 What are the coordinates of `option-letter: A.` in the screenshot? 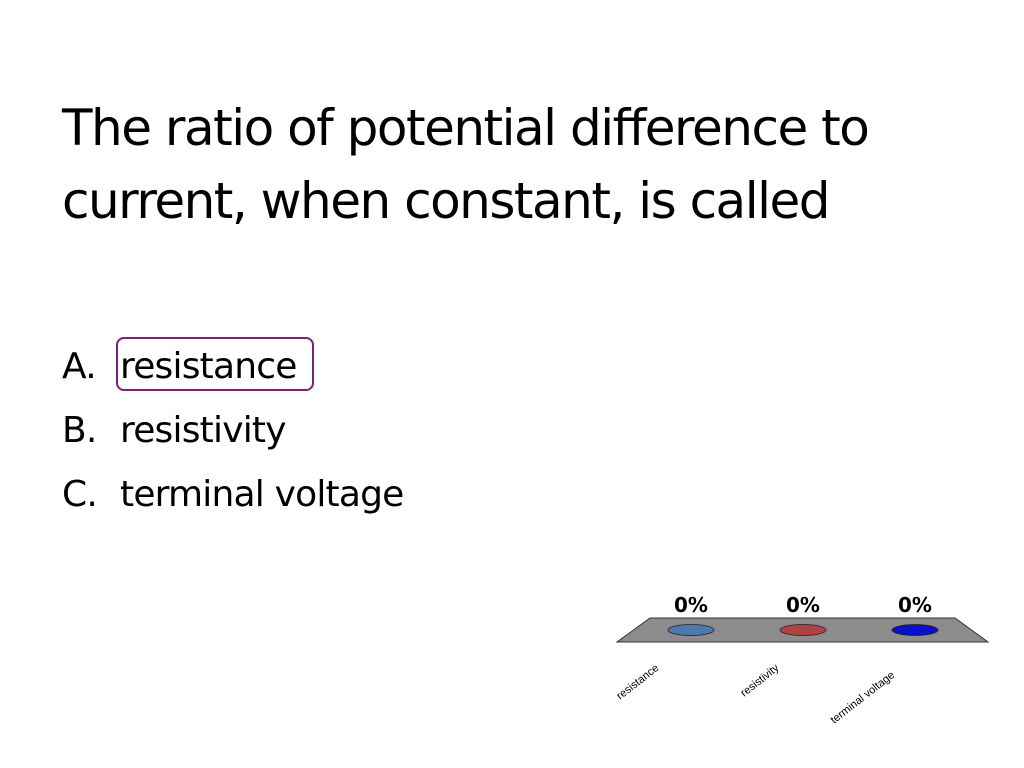 It's located at (79, 366).